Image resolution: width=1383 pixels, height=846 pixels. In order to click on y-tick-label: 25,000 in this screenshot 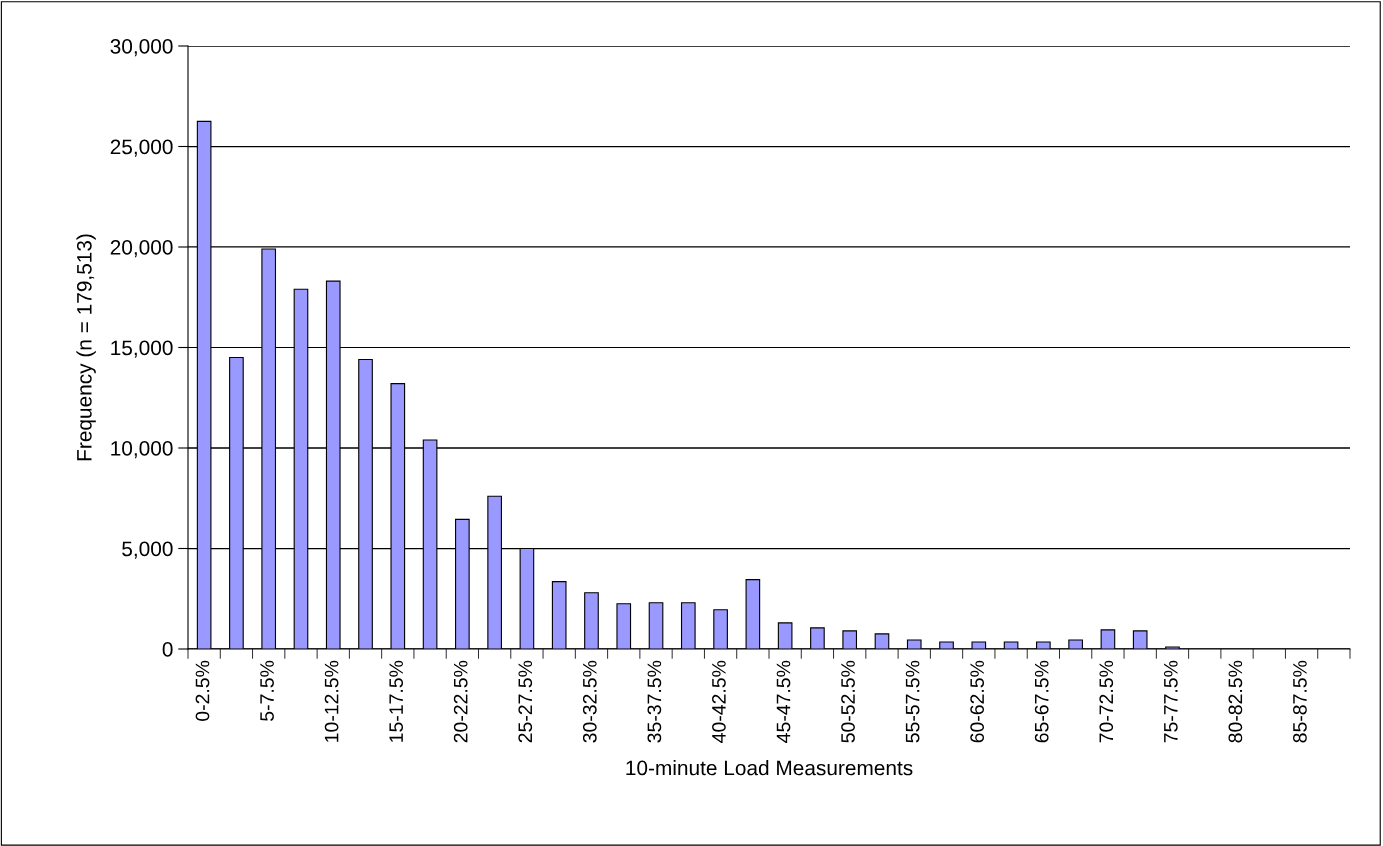, I will do `click(141, 148)`.